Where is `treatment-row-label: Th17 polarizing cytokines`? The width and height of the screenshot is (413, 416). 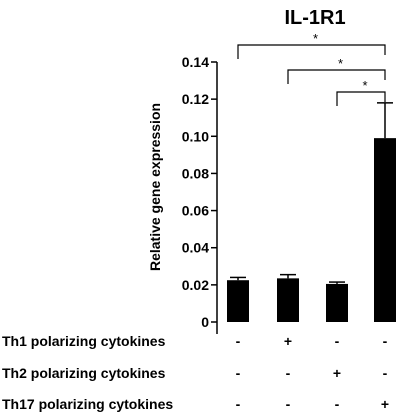 treatment-row-label: Th17 polarizing cytokines is located at coordinates (87, 404).